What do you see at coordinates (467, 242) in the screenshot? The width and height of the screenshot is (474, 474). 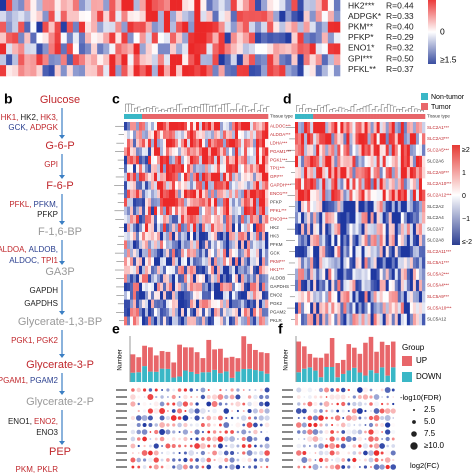 I see `colorbar-label: ≤-2` at bounding box center [467, 242].